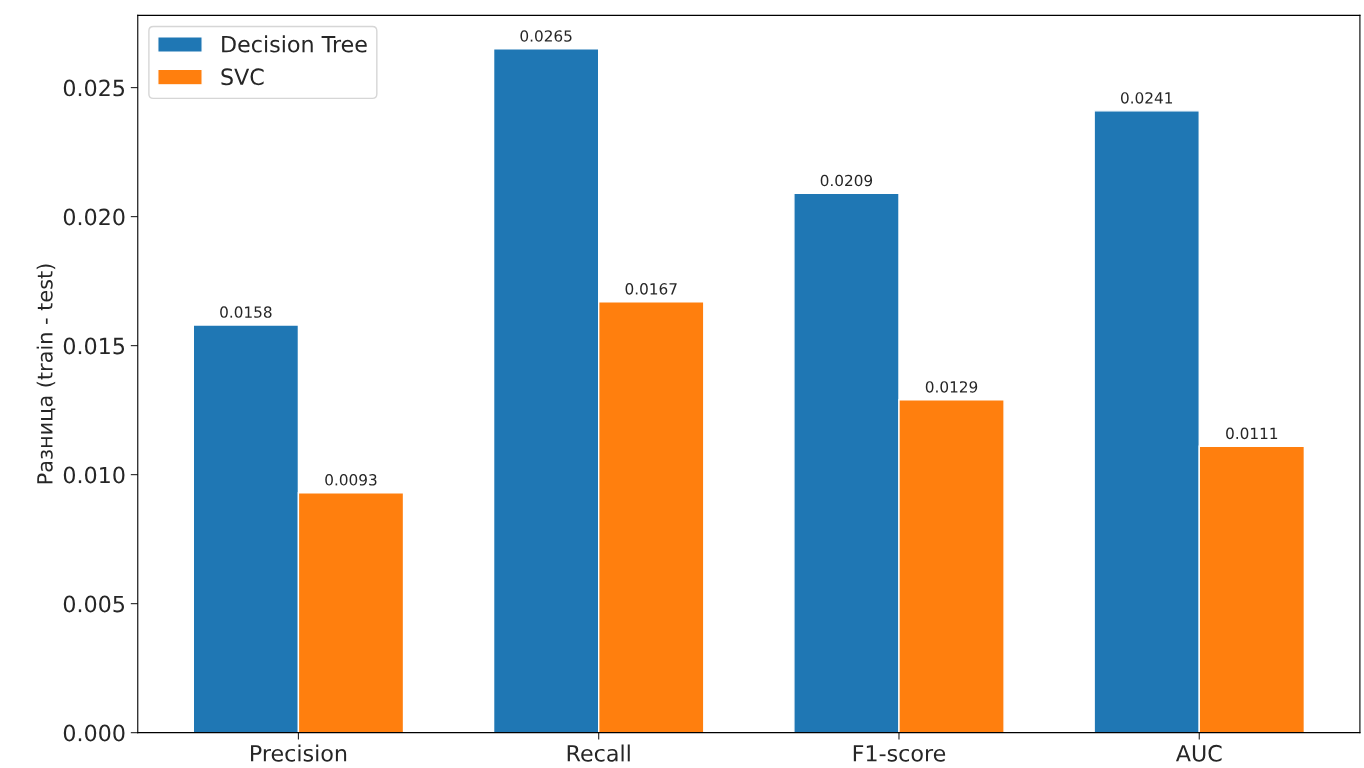  What do you see at coordinates (94, 346) in the screenshot?
I see `text: 0.015` at bounding box center [94, 346].